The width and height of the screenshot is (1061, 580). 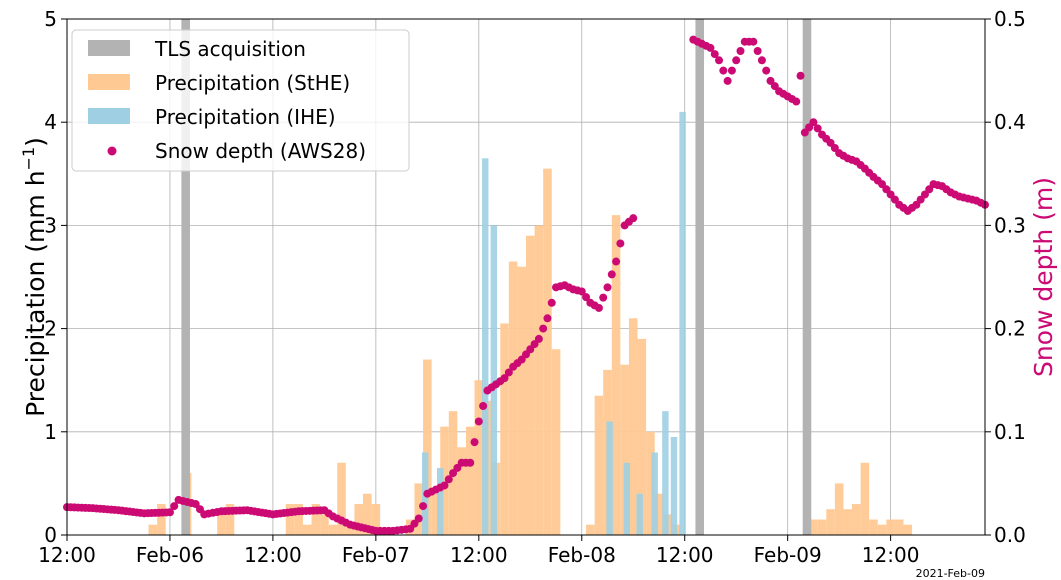 I want to click on y-left-tick-label: 1, so click(x=50, y=432).